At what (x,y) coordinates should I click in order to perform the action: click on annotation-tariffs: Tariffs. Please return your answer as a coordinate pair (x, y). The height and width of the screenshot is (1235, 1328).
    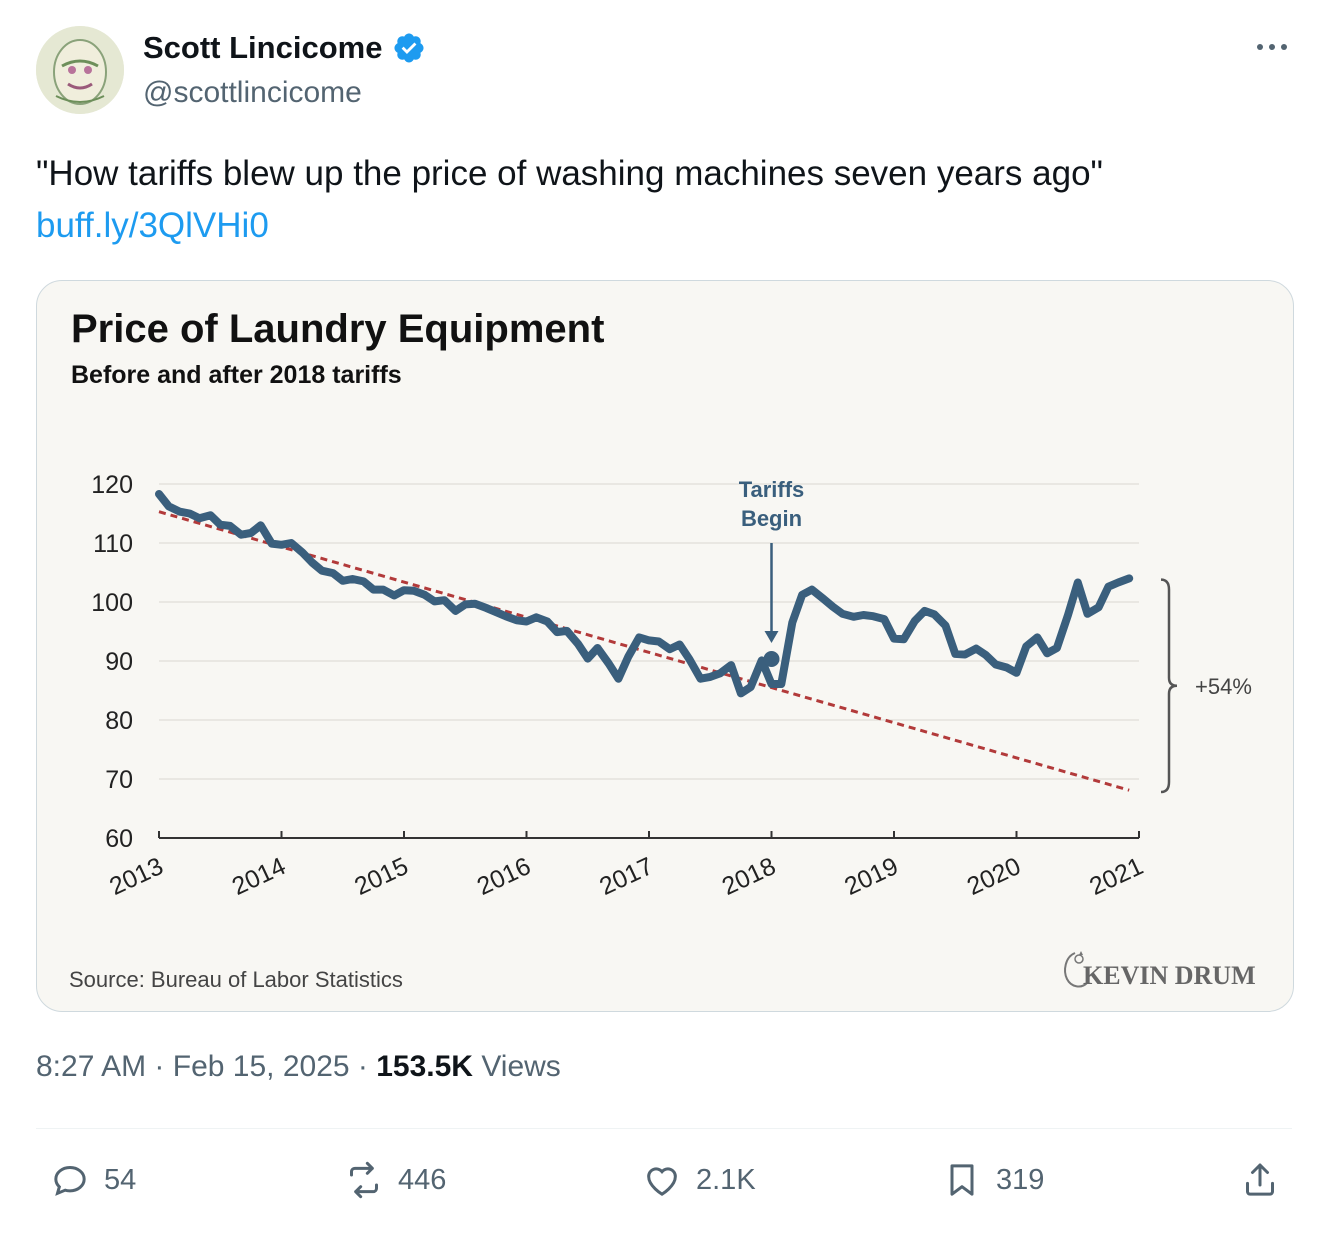
    Looking at the image, I should click on (772, 489).